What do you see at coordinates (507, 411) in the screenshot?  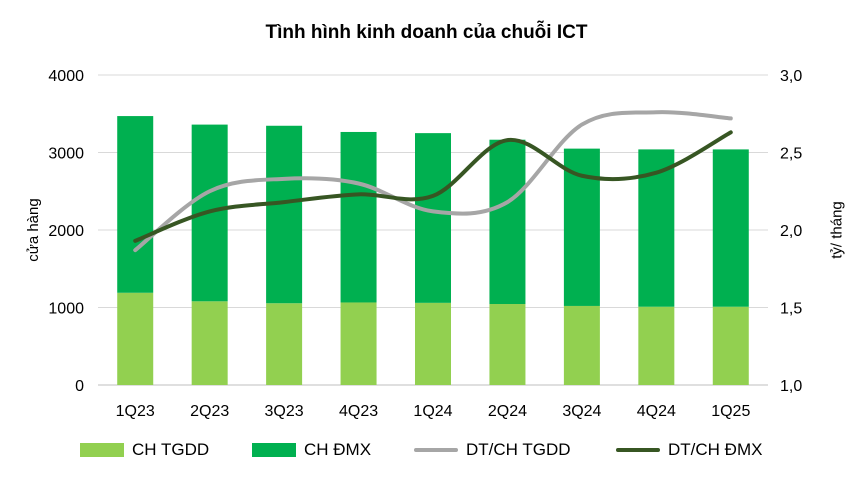 I see `x-tick-label: 2Q24` at bounding box center [507, 411].